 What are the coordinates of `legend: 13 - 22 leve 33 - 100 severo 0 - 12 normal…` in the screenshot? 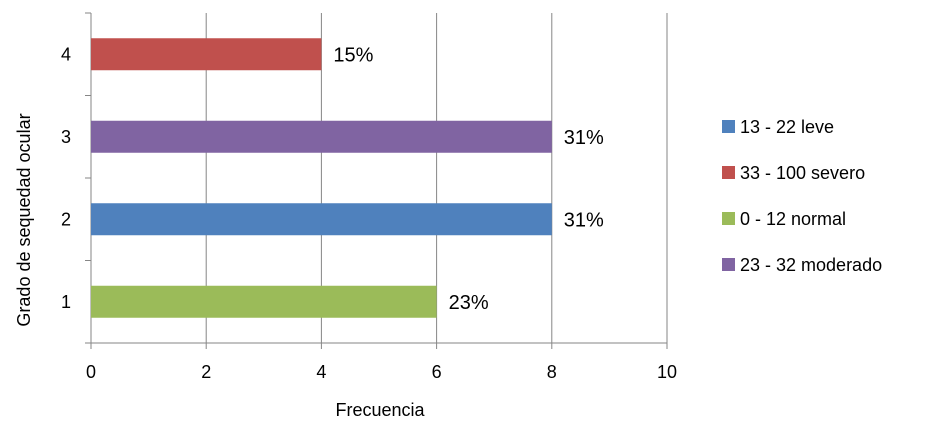 It's located at (802, 196).